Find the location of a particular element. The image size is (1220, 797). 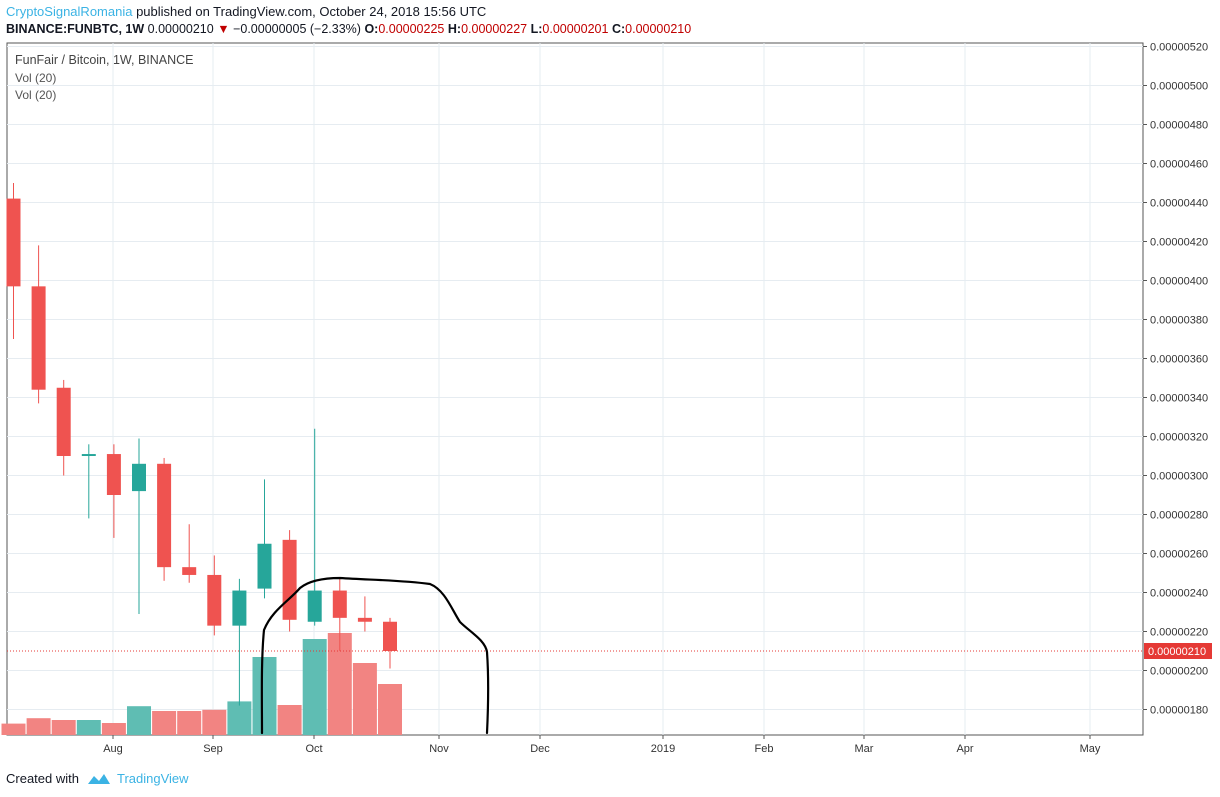

y-tick-label: 0.00000240 is located at coordinates (1179, 594).